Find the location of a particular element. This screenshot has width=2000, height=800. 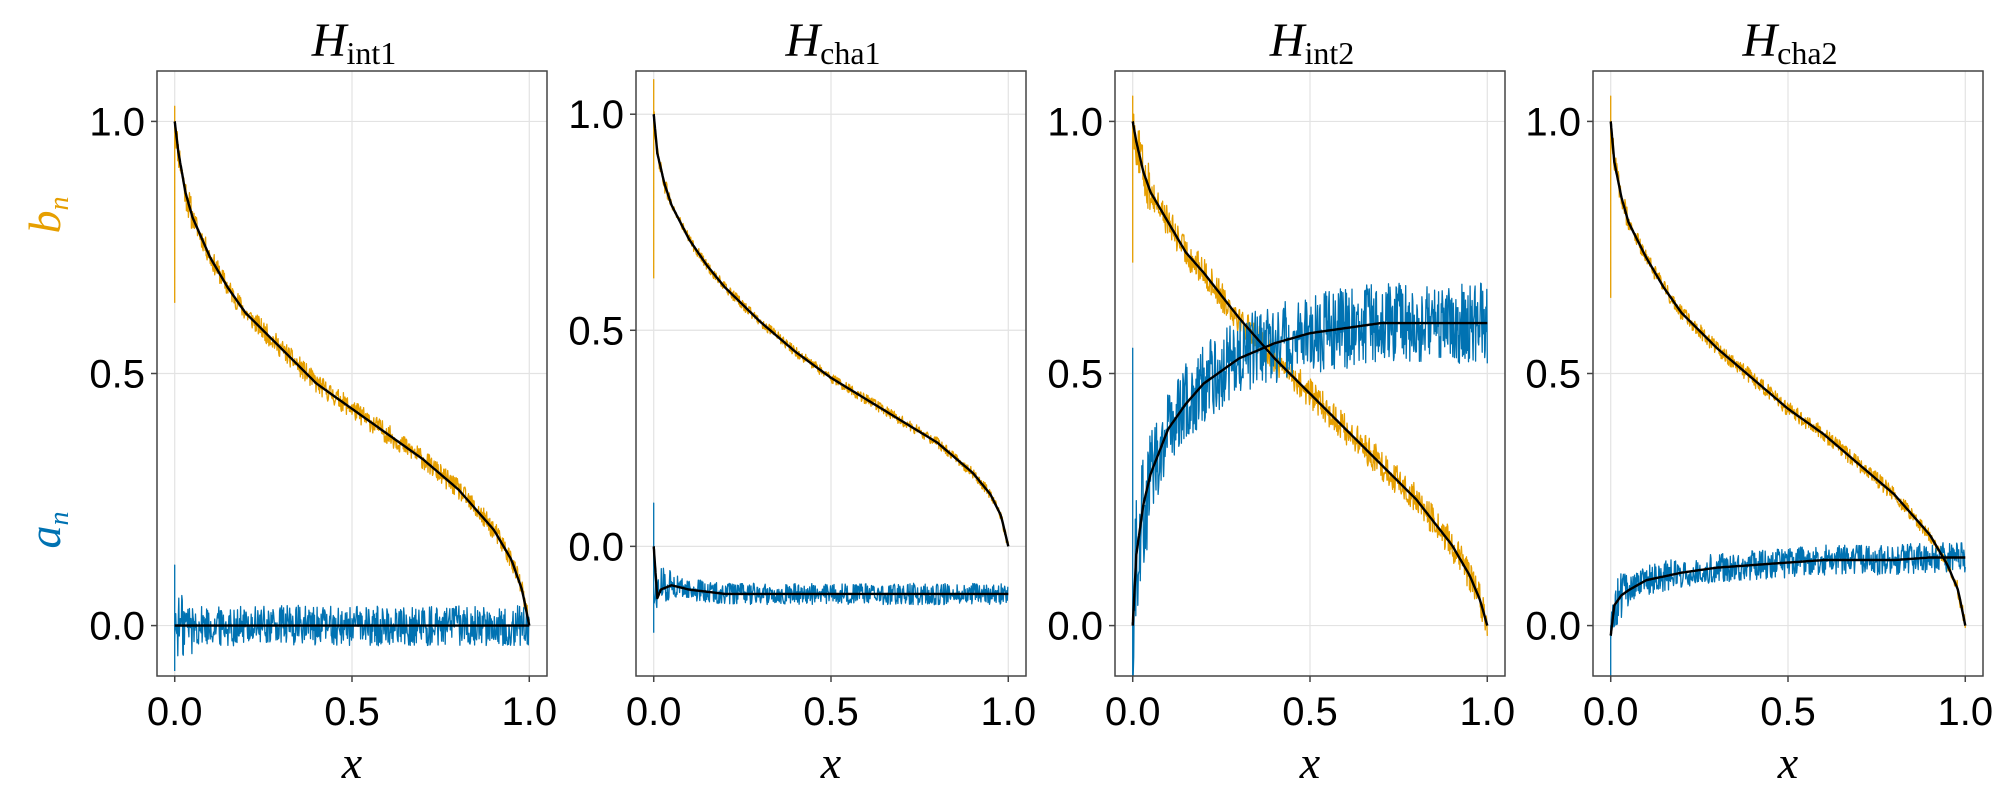

ylabel-b: bn is located at coordinates (47, 215).